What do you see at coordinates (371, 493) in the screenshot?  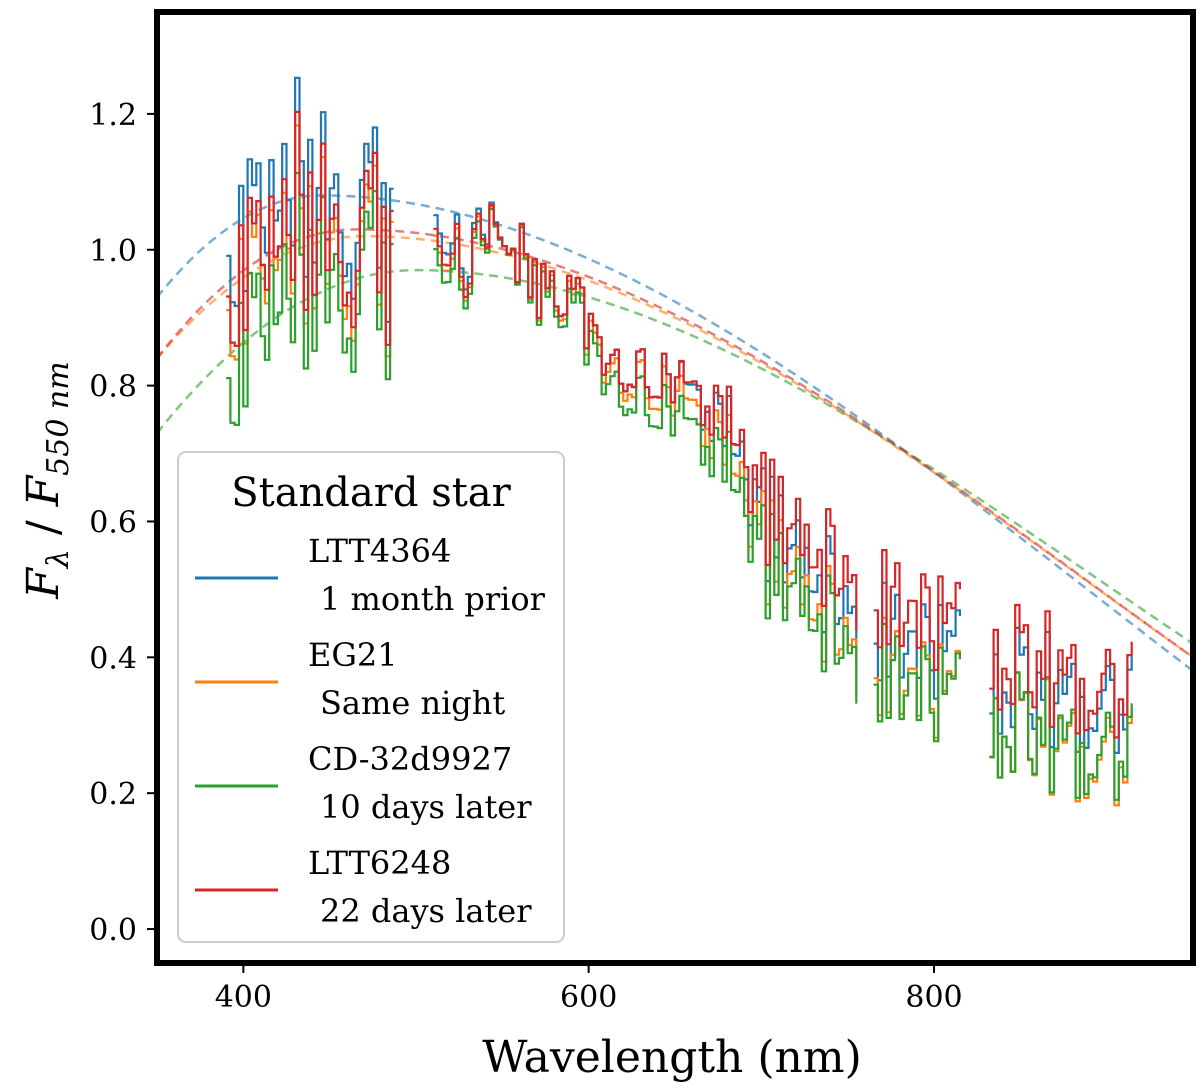 I see `legend-title: Standard star` at bounding box center [371, 493].